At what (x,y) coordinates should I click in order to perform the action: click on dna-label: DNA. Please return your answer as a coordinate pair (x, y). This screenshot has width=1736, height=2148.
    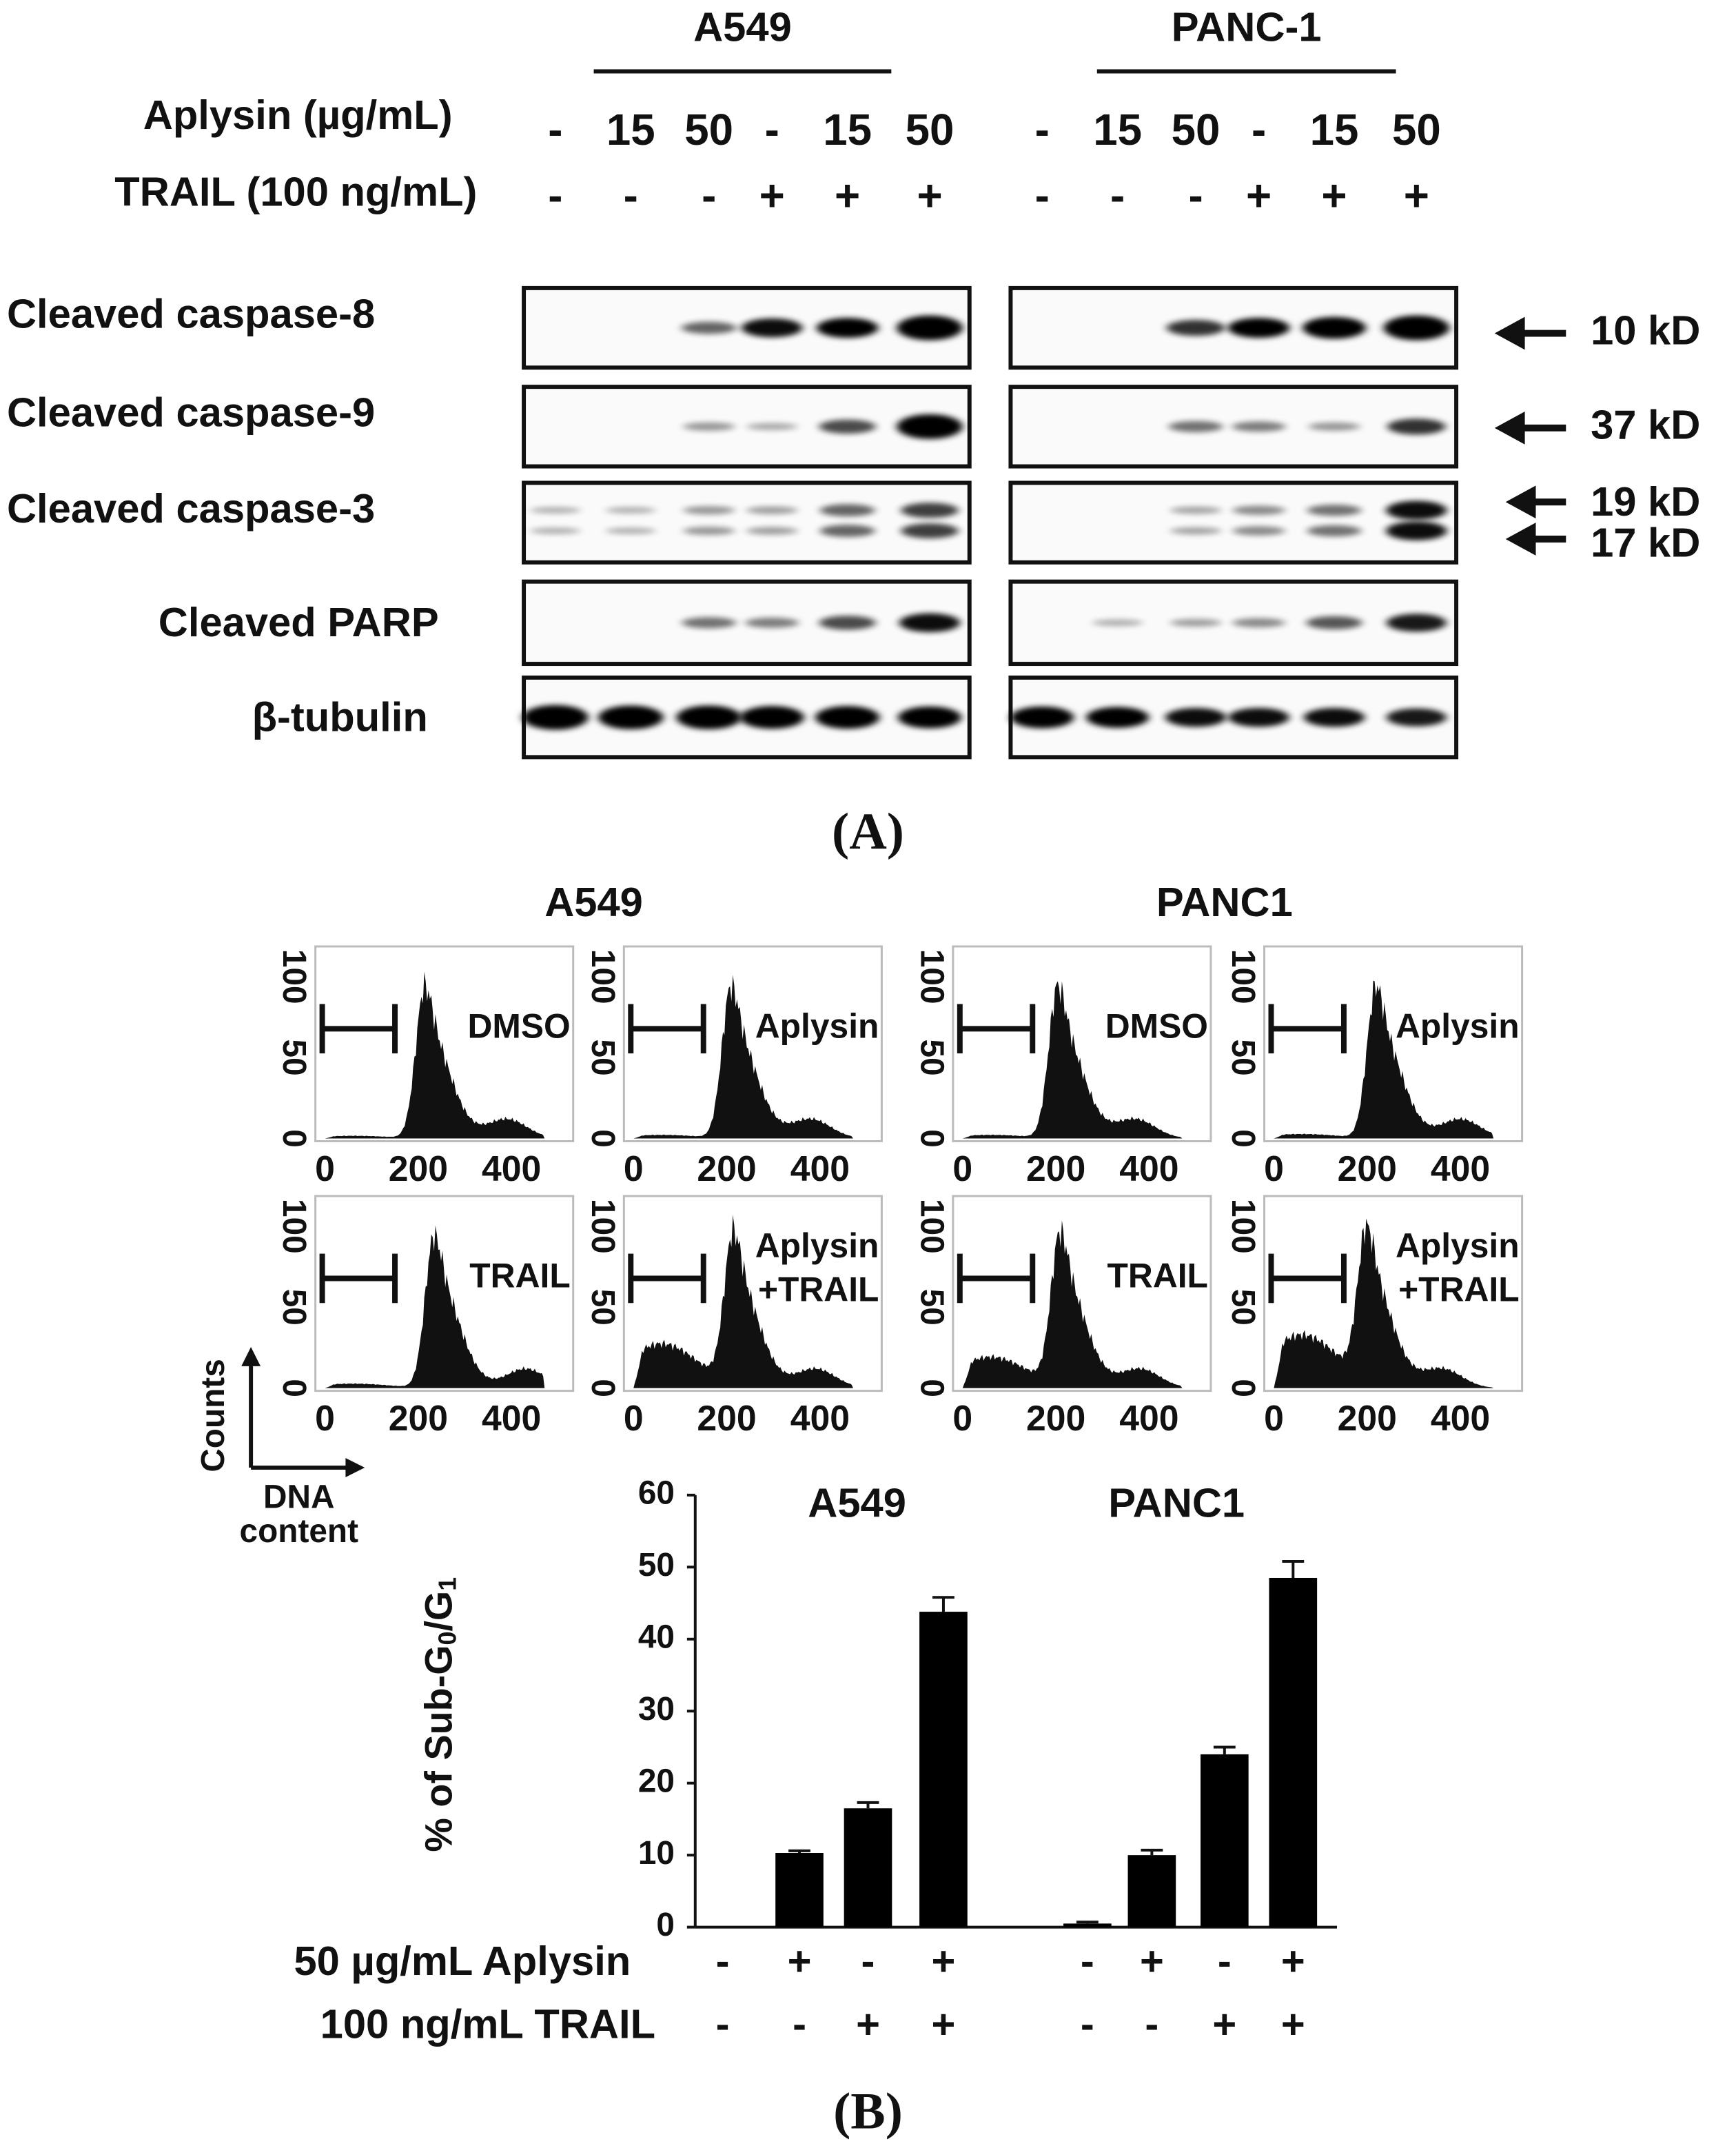
    Looking at the image, I should click on (298, 1497).